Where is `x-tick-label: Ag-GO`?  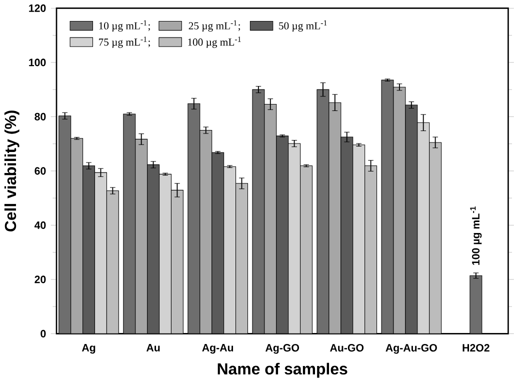 x-tick-label: Ag-GO is located at coordinates (283, 349).